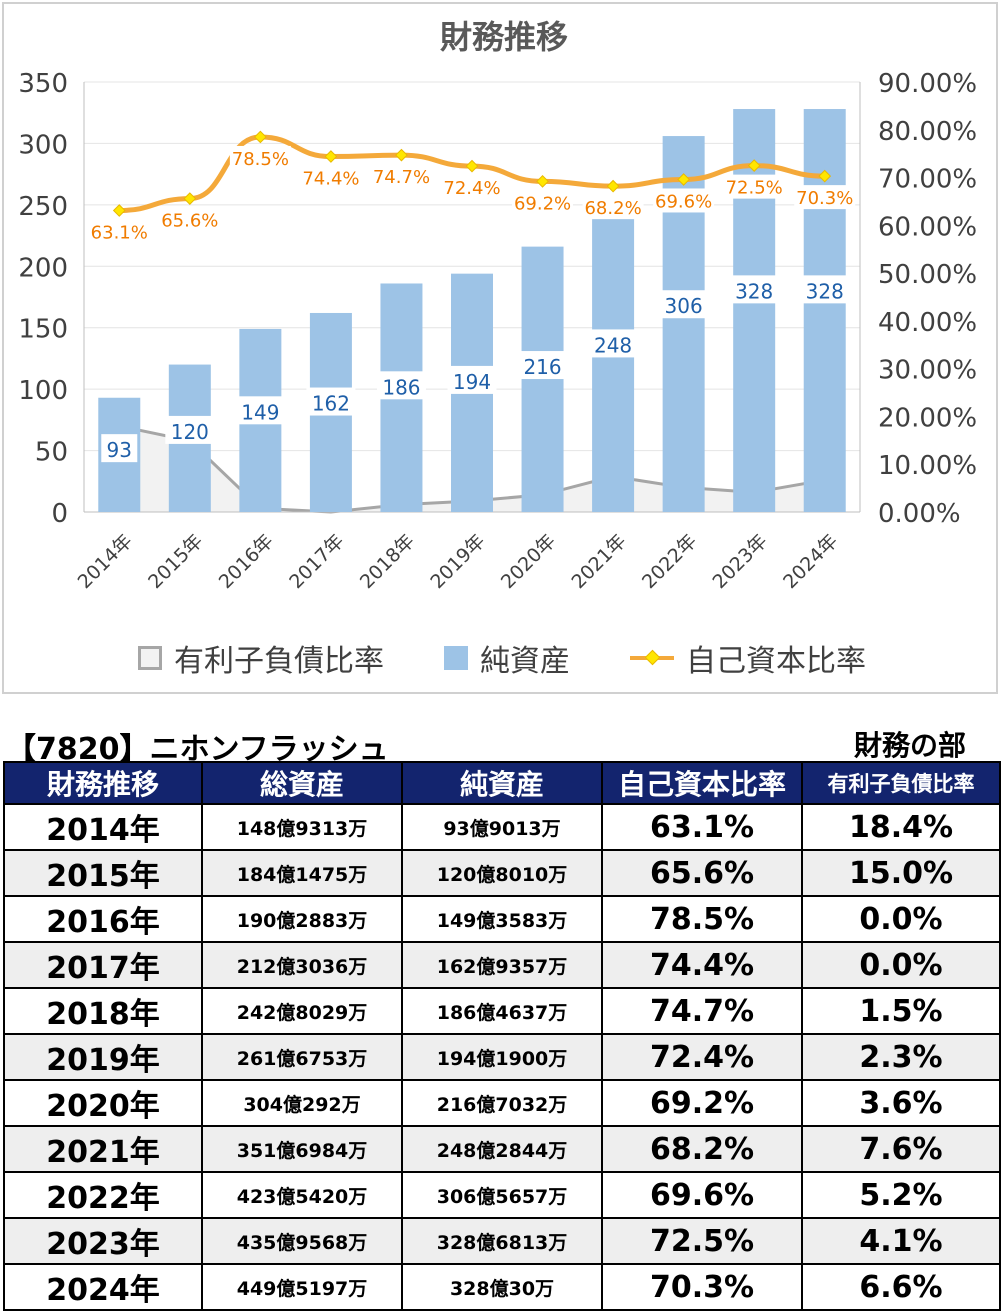 The image size is (1002, 1311). Describe the element at coordinates (43, 391) in the screenshot. I see `y-left-tick-label: 100` at that location.